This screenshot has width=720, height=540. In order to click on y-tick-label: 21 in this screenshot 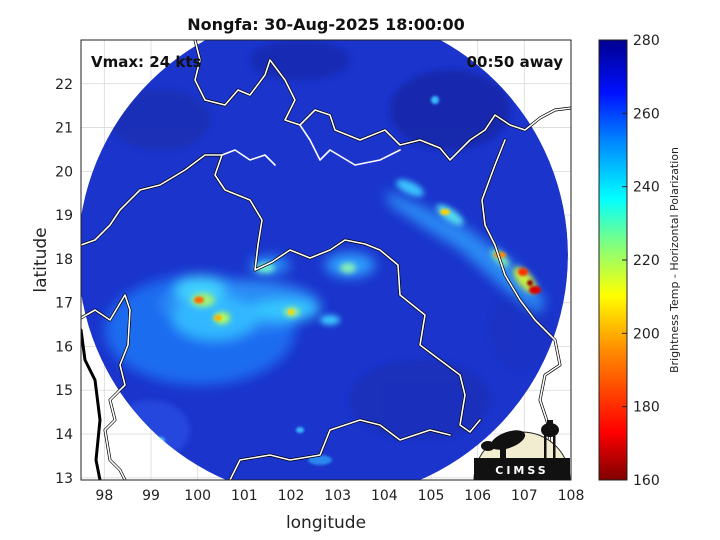, I will do `click(64, 129)`.